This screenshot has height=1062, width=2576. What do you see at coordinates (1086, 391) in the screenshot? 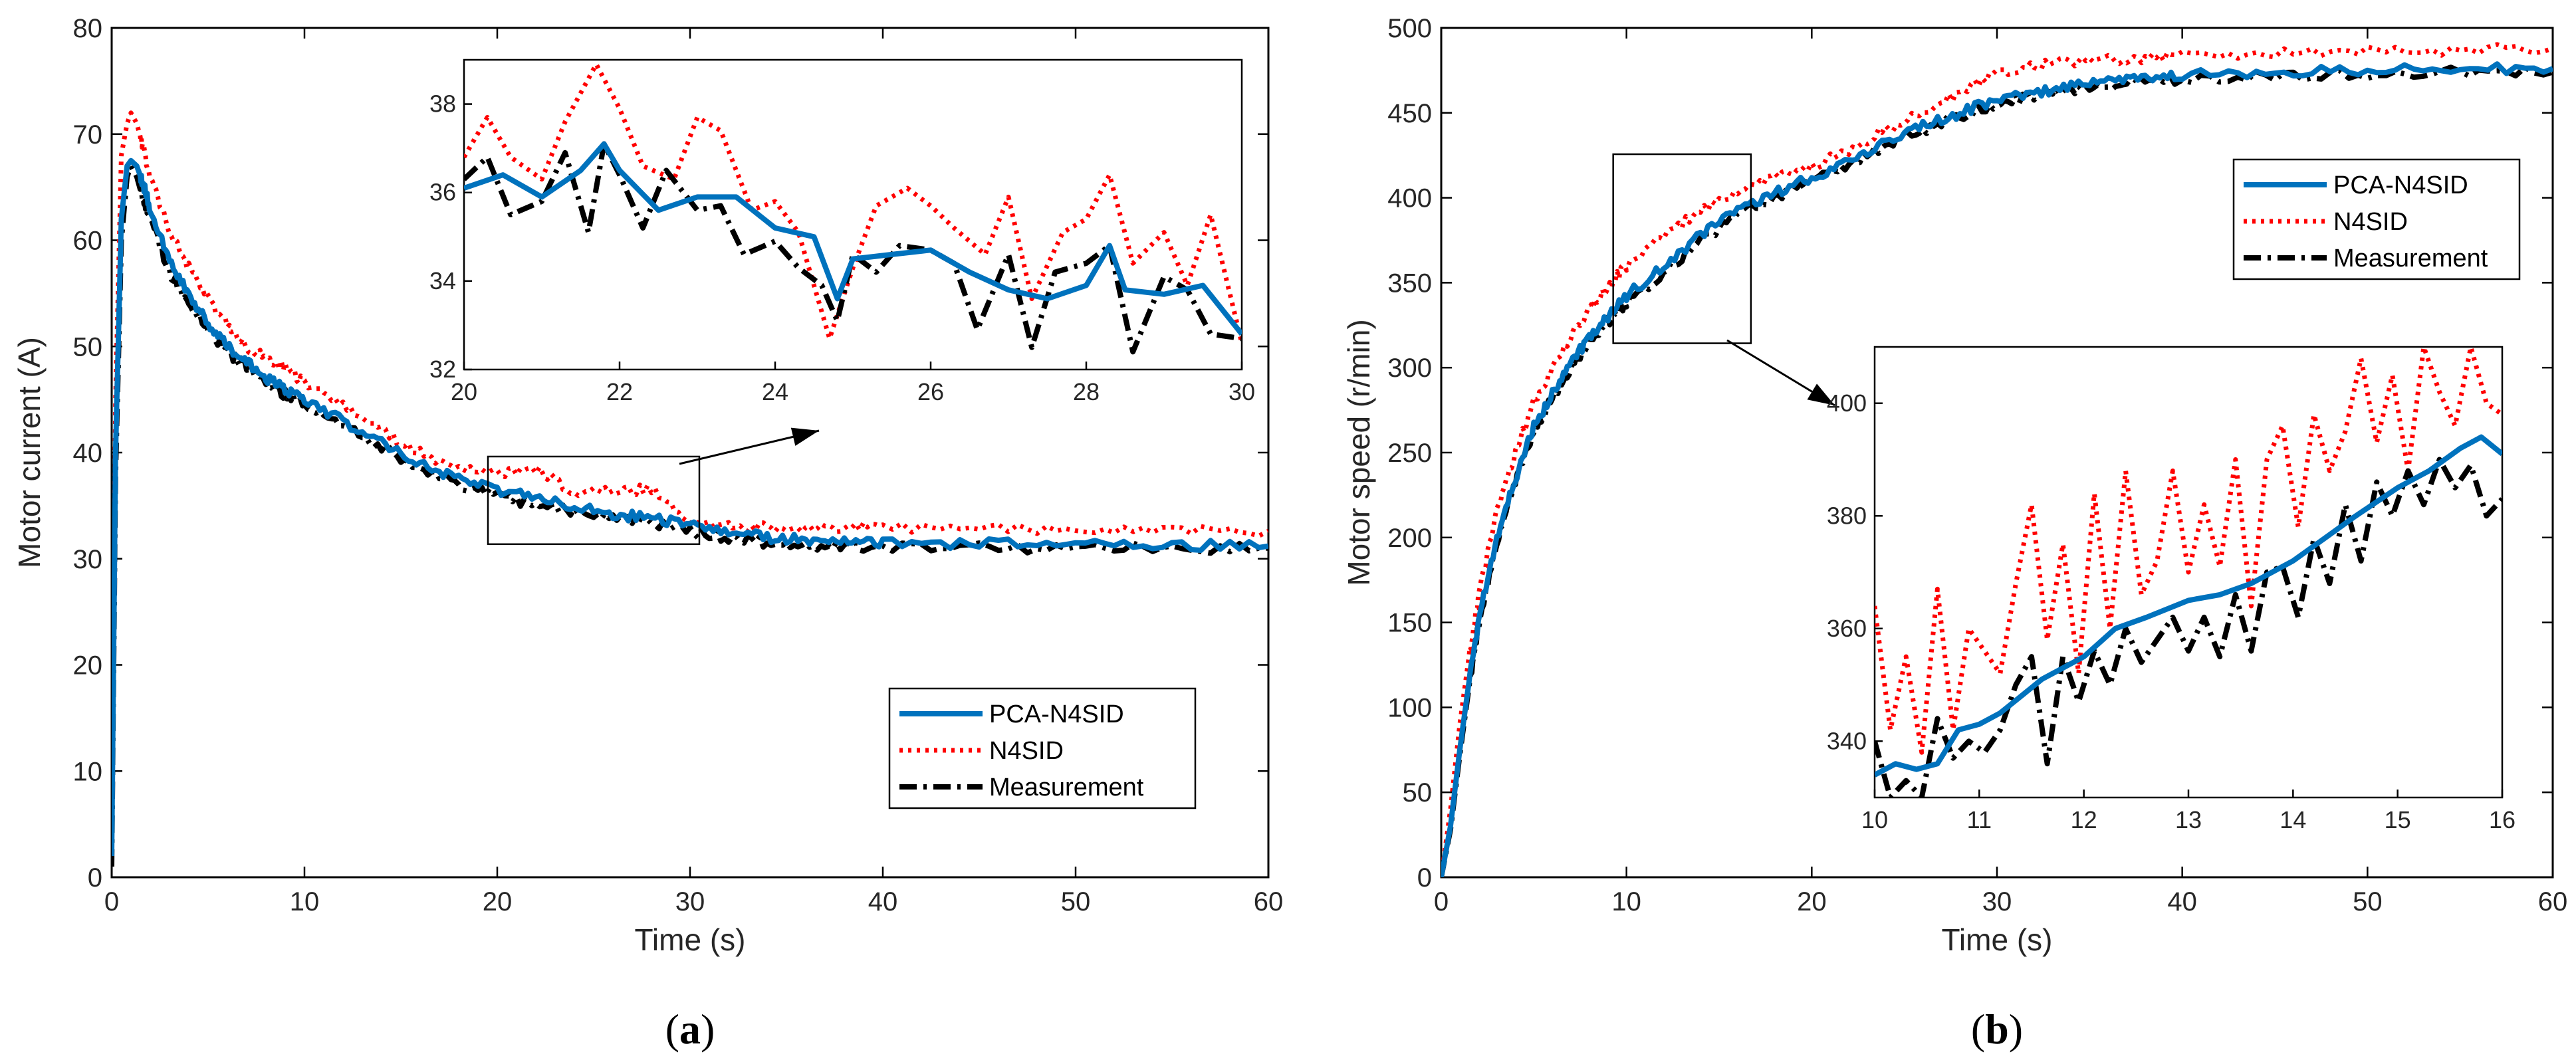
I see `inset-x-tick-label: 28` at bounding box center [1086, 391].